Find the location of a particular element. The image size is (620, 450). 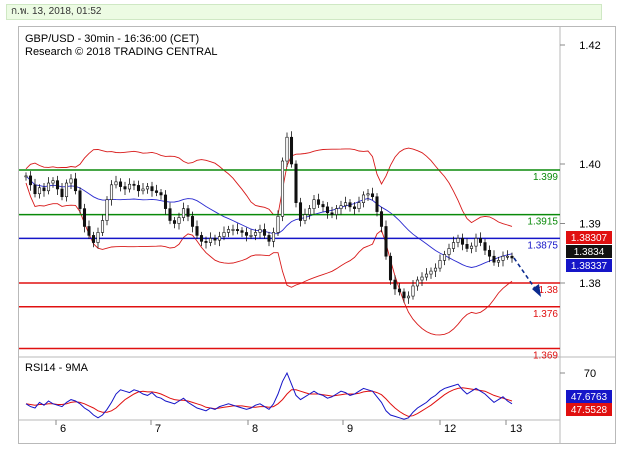

y-tick-label: 1.39 is located at coordinates (589, 225).